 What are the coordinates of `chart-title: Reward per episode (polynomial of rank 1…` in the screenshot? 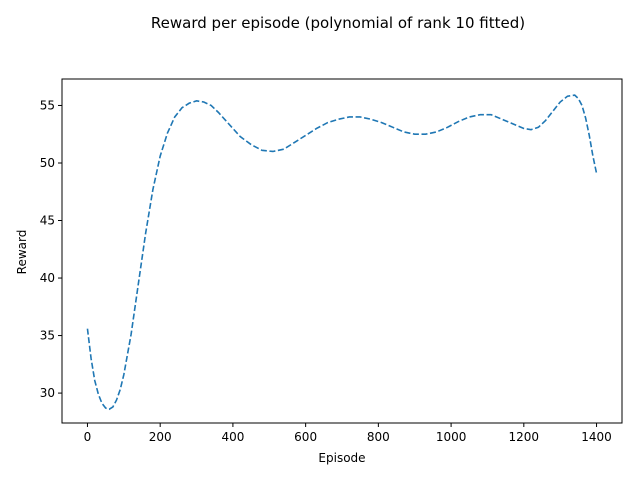 It's located at (338, 23).